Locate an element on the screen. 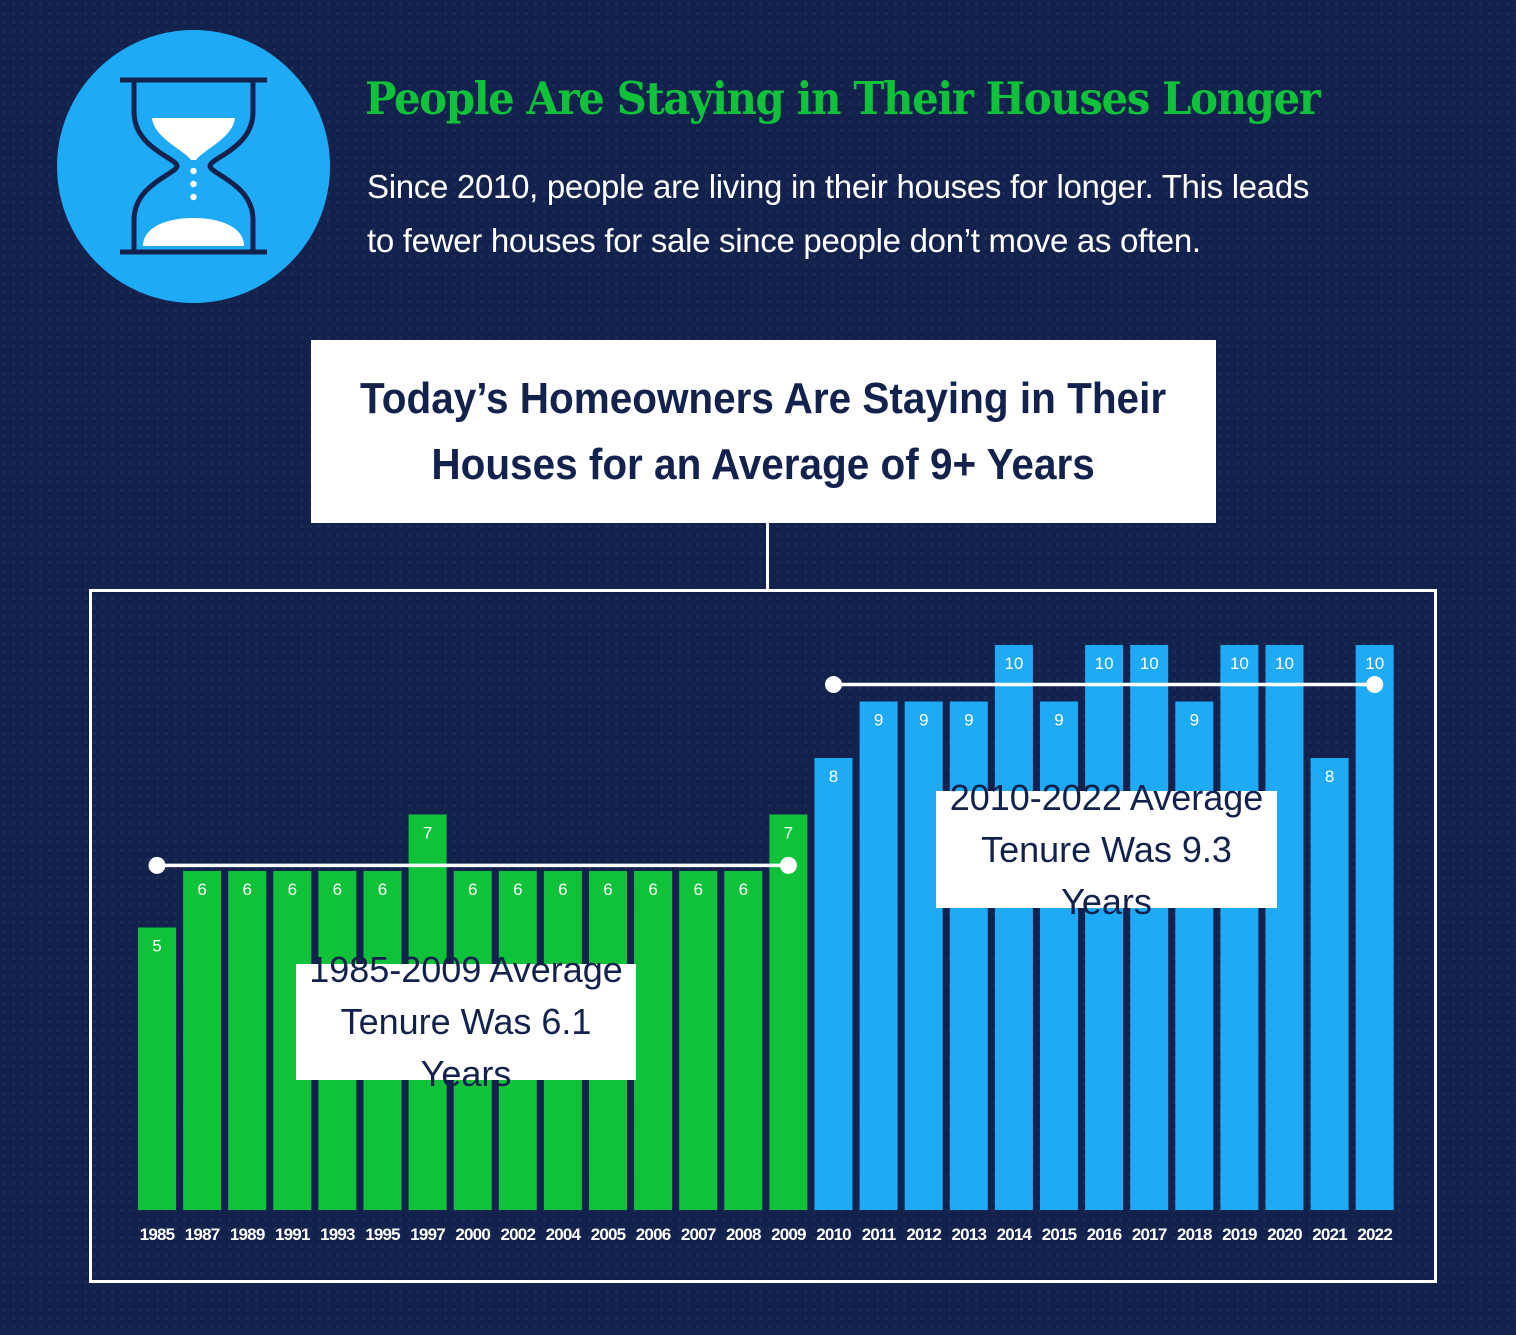  data-label-2010: 8 is located at coordinates (833, 776).